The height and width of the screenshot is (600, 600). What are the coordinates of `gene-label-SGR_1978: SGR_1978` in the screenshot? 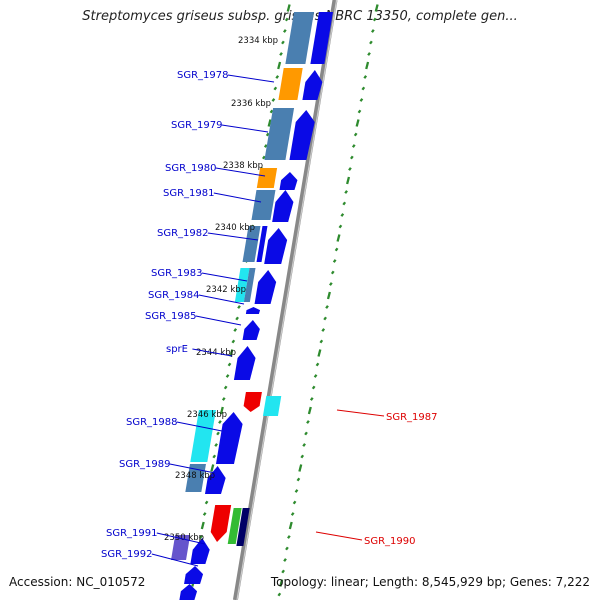 It's located at (226, 76).